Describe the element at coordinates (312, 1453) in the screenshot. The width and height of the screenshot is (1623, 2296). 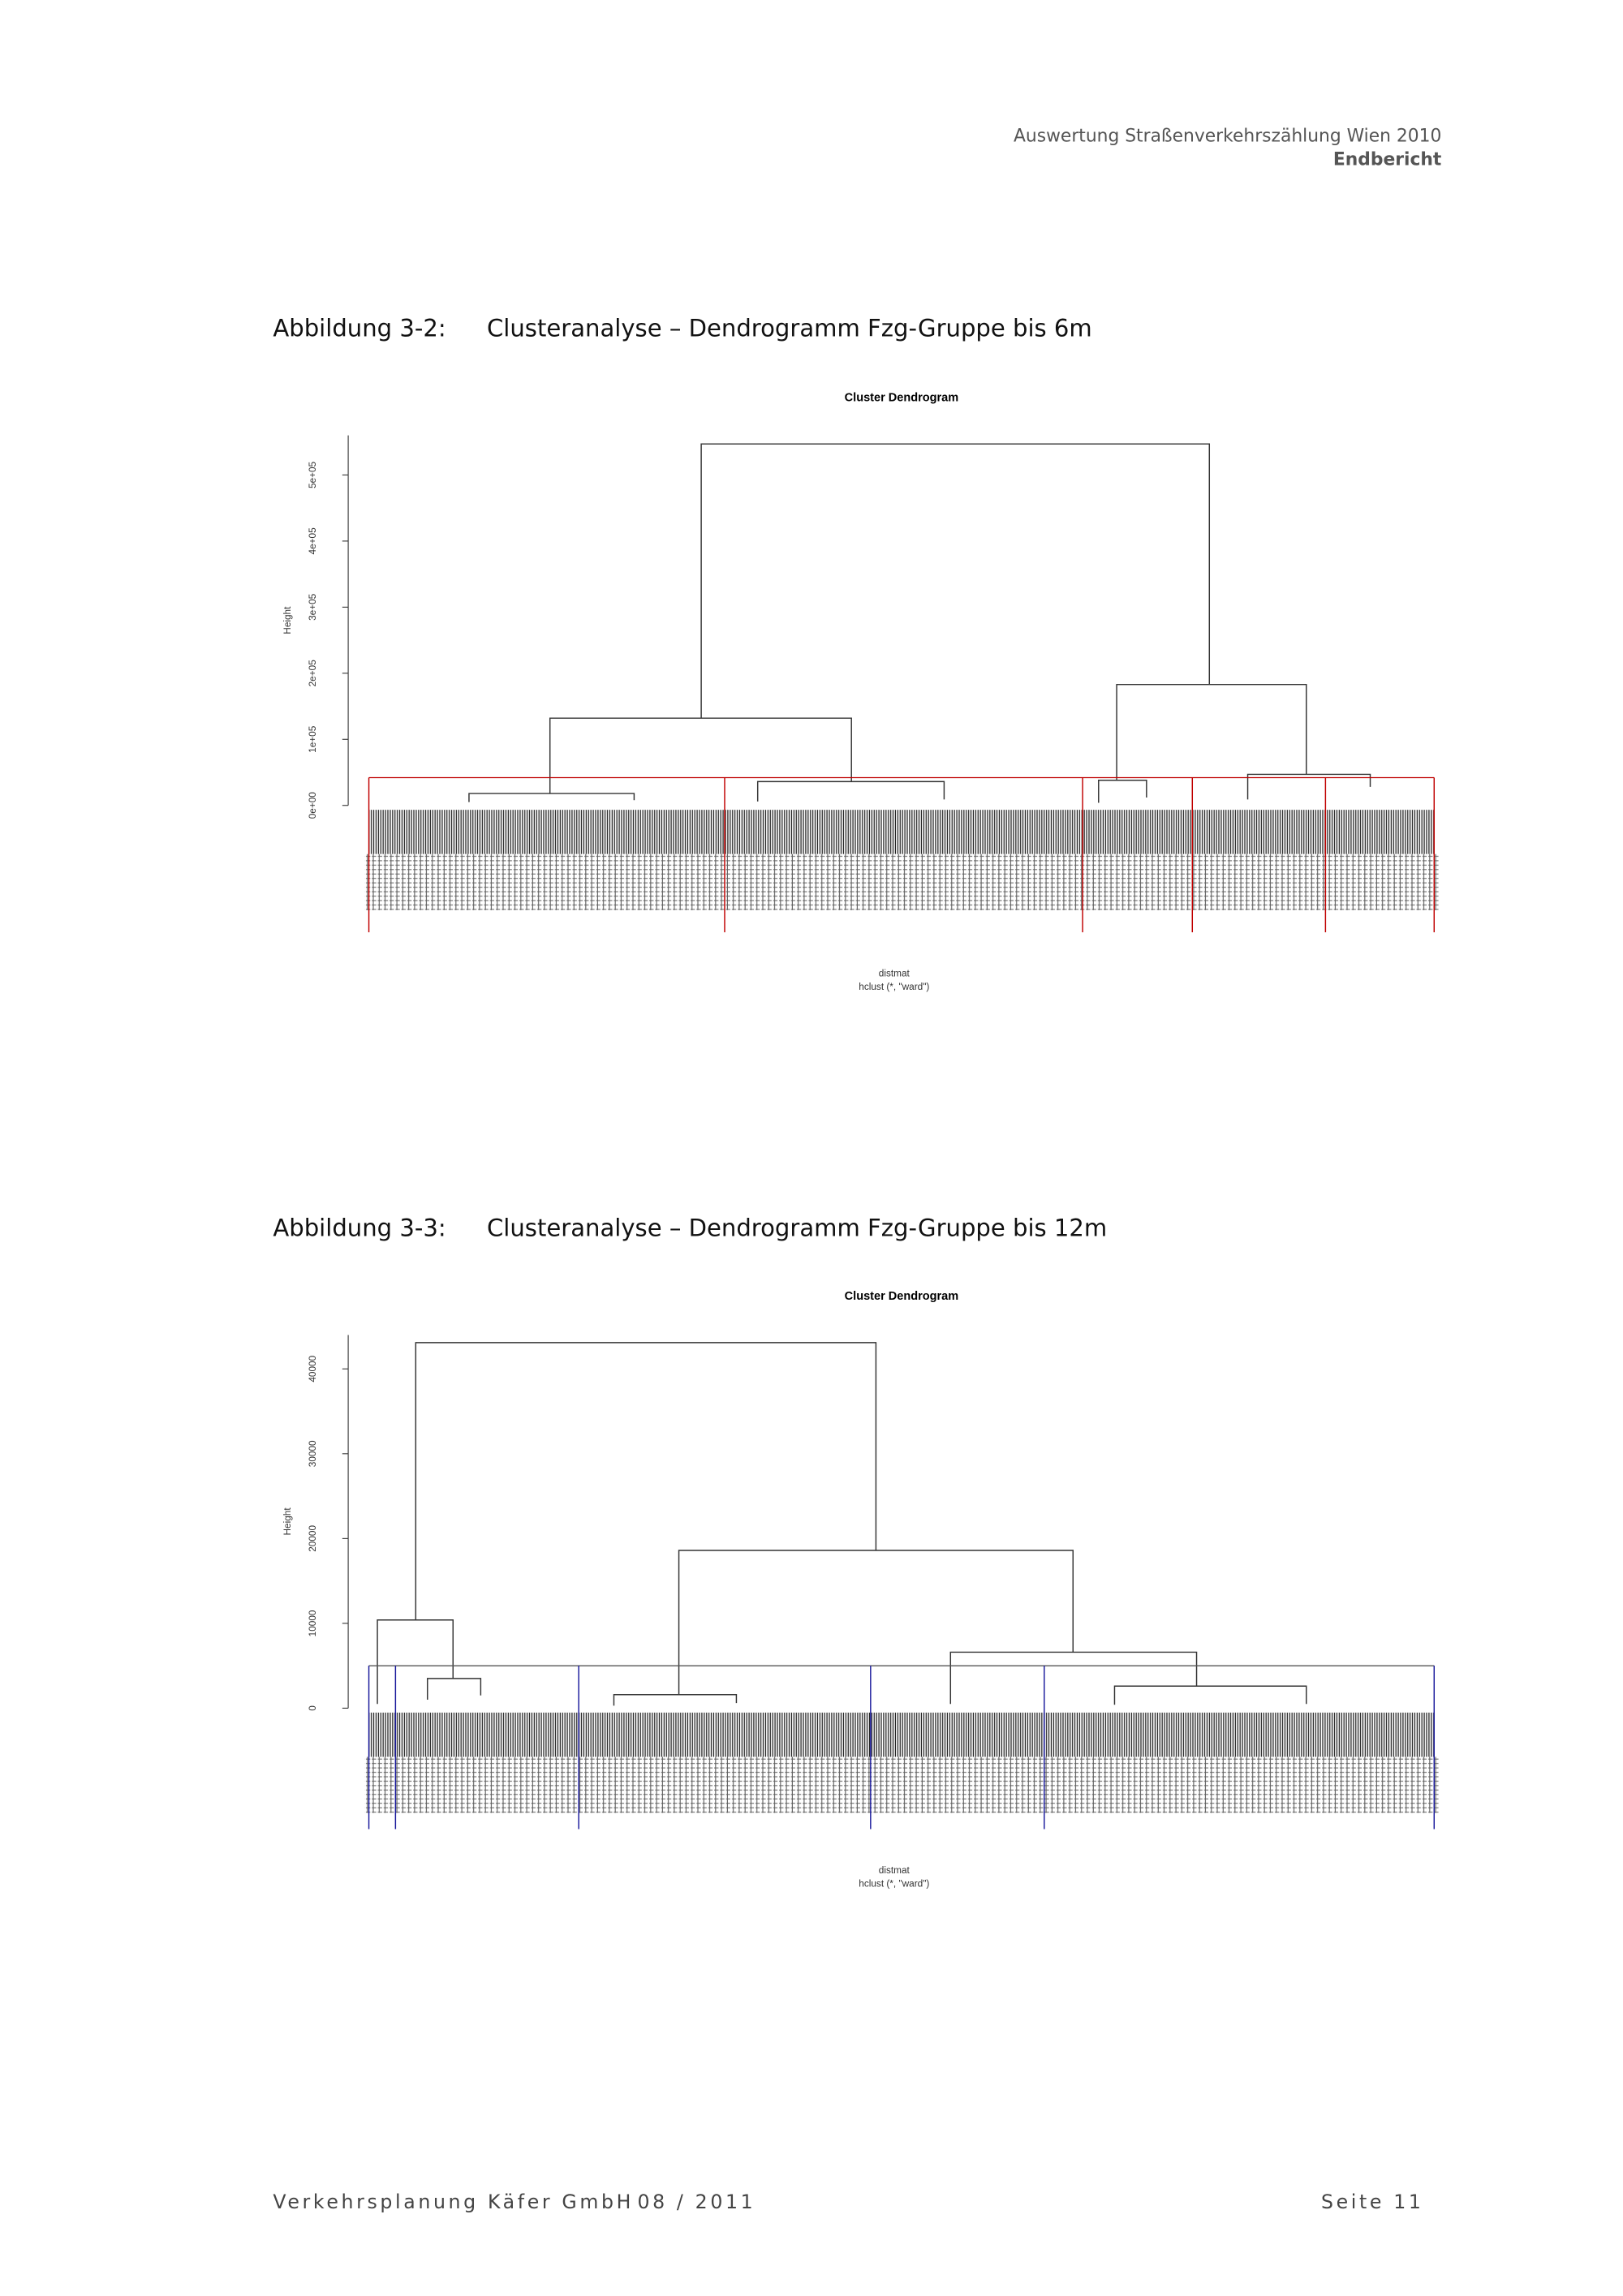
I see `y-tick-label: 30000` at that location.